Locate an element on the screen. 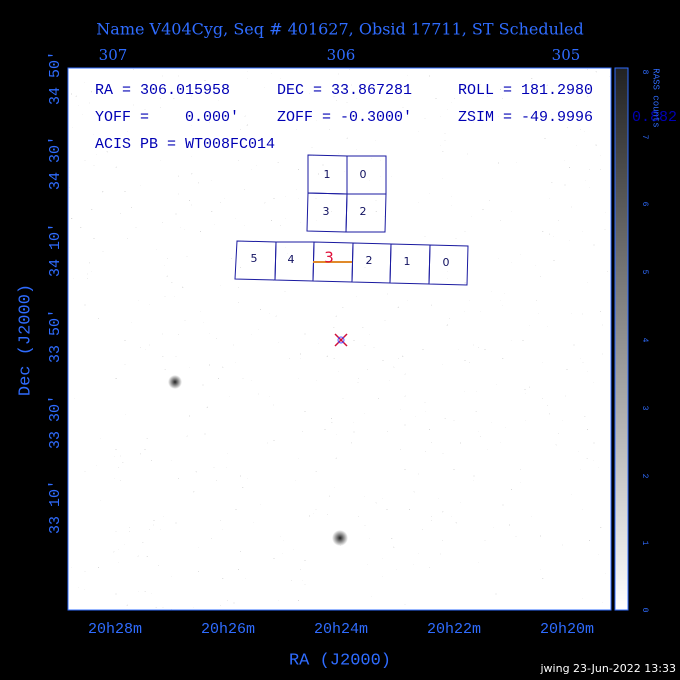 The image size is (680, 680). bottom-tick-label: 20h22m is located at coordinates (454, 629).